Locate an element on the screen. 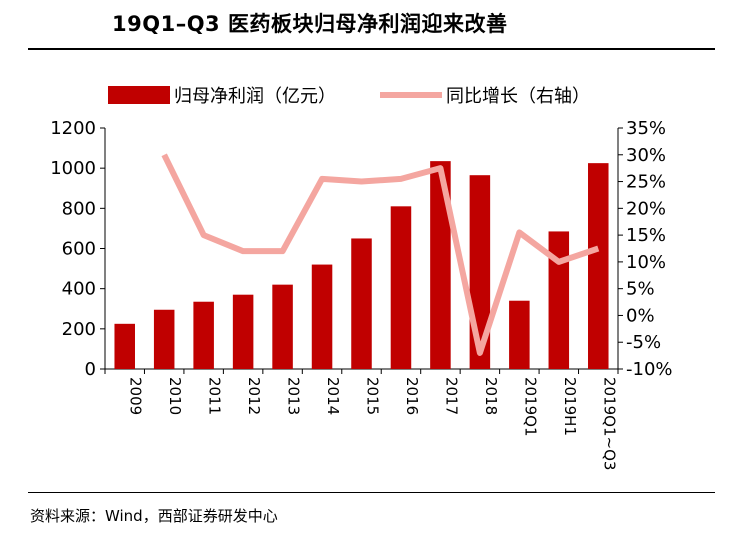 This screenshot has width=743, height=548. x-tick-label: 2018 is located at coordinates (491, 396).